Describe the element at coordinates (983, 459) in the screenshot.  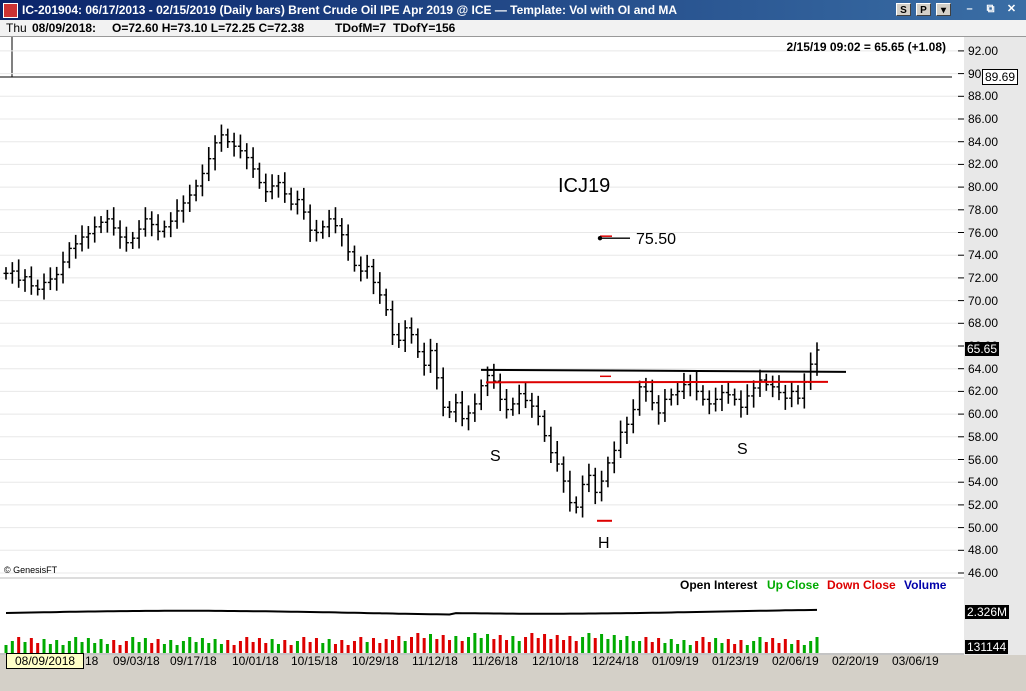
I see `y-tick-18: 56.00` at that location.